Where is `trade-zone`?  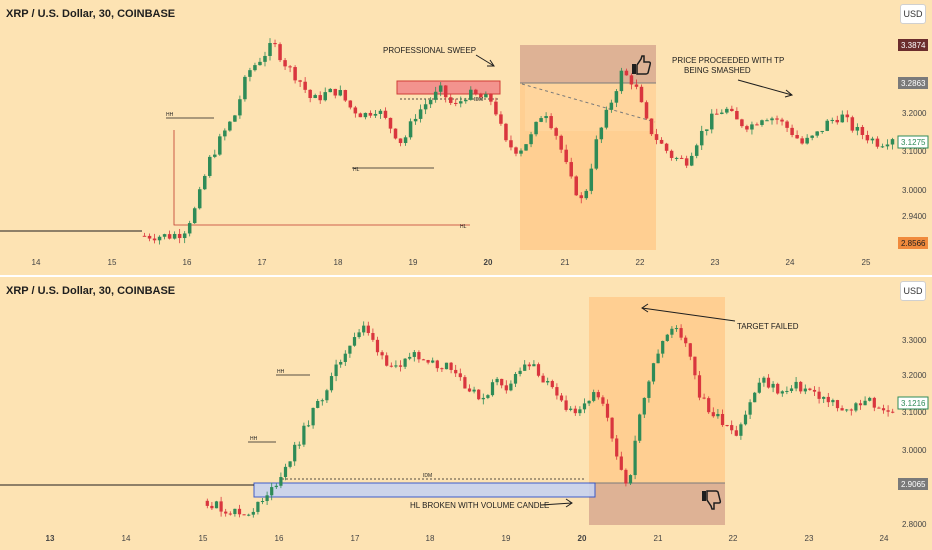
trade-zone is located at coordinates (657, 390).